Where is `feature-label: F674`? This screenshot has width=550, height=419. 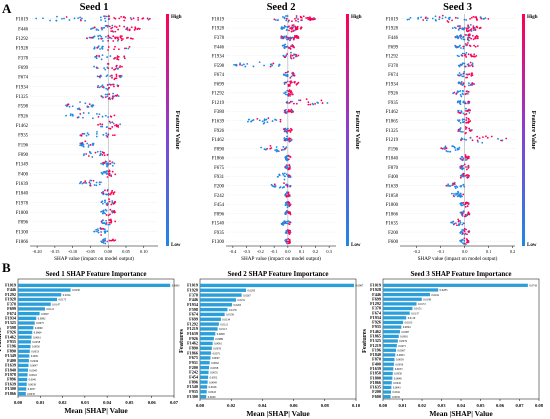 feature-label: F674 is located at coordinates (23, 78).